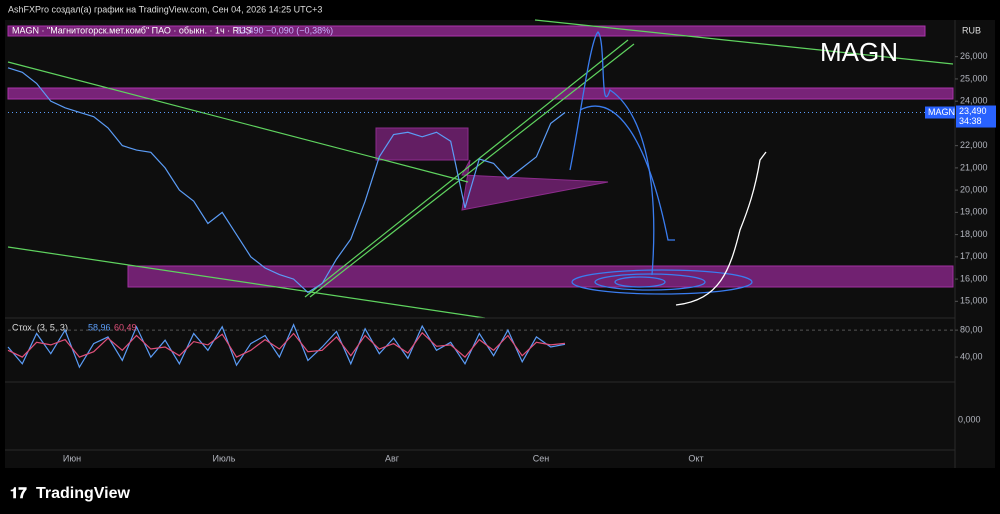 This screenshot has height=514, width=1000. Describe the element at coordinates (72, 458) in the screenshot. I see `x-tick-label: Июн` at that location.